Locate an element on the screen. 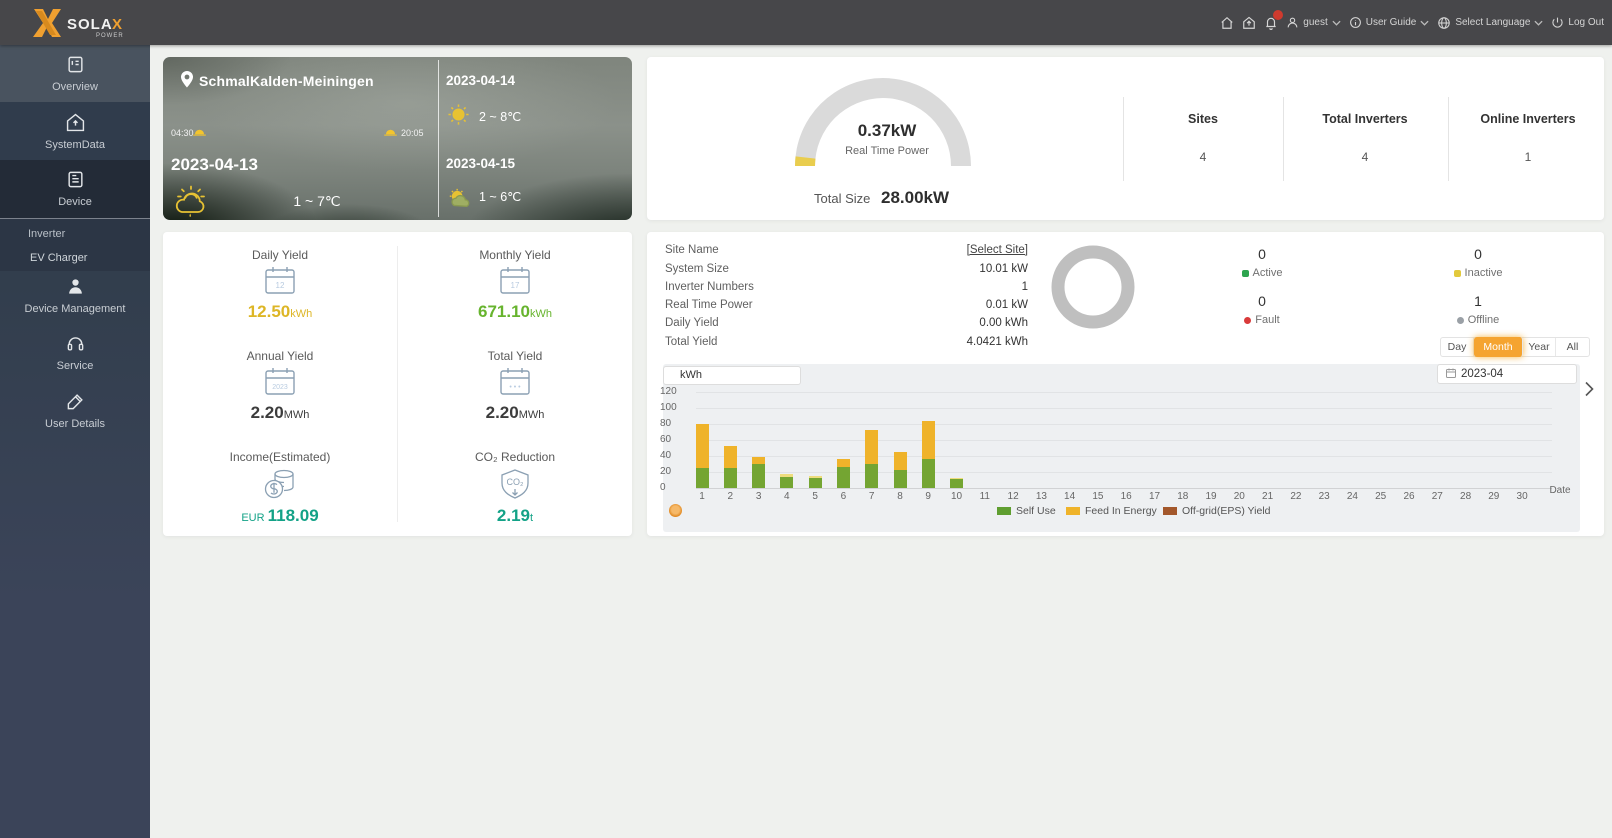 The image size is (1612, 838). svg-text: 2023 is located at coordinates (280, 387).